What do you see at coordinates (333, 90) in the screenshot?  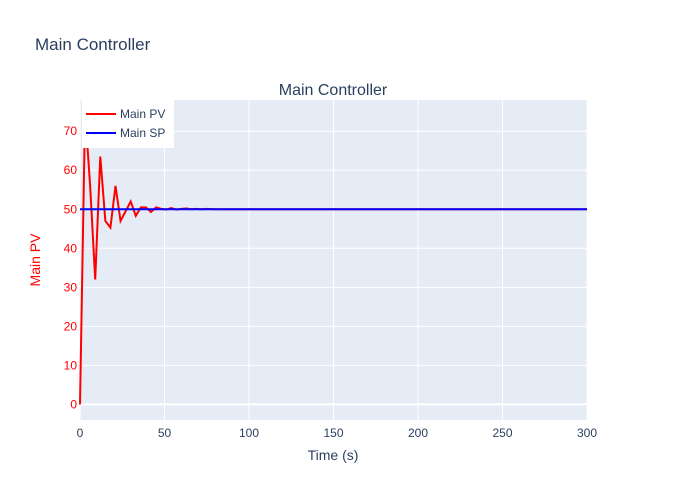 I see `chart-title: Main Controller` at bounding box center [333, 90].